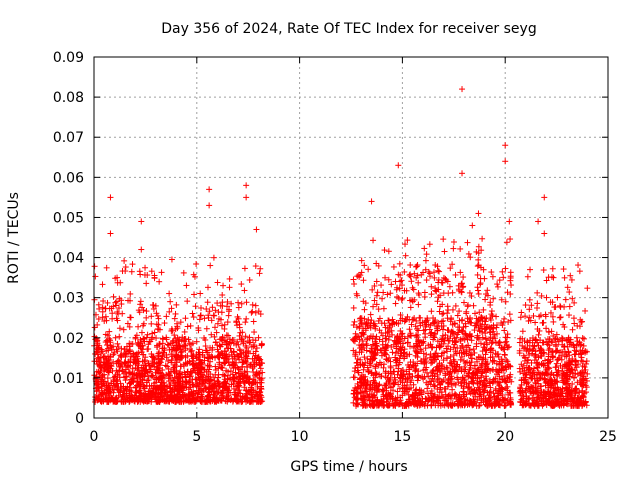 The height and width of the screenshot is (480, 640). Describe the element at coordinates (68, 259) in the screenshot. I see `y-tick-label: 0.04` at that location.